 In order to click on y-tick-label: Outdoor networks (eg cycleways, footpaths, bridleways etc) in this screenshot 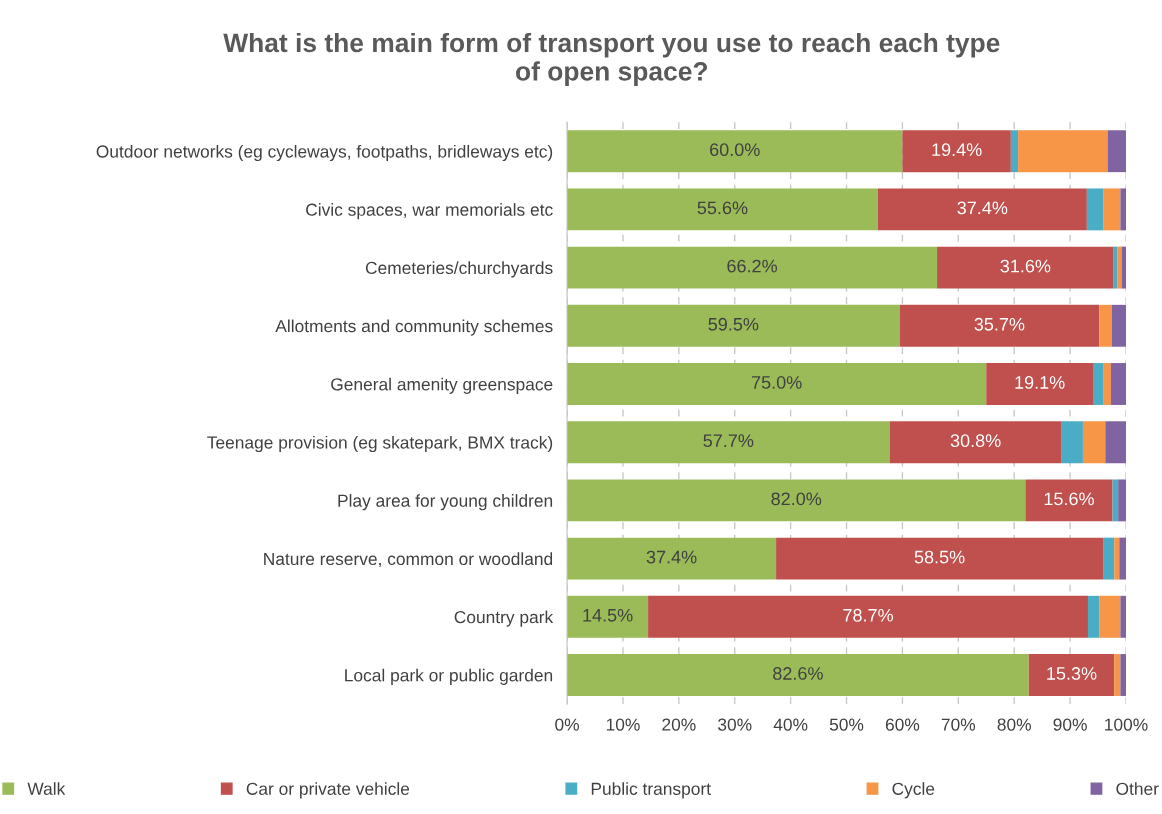, I will do `click(324, 153)`.